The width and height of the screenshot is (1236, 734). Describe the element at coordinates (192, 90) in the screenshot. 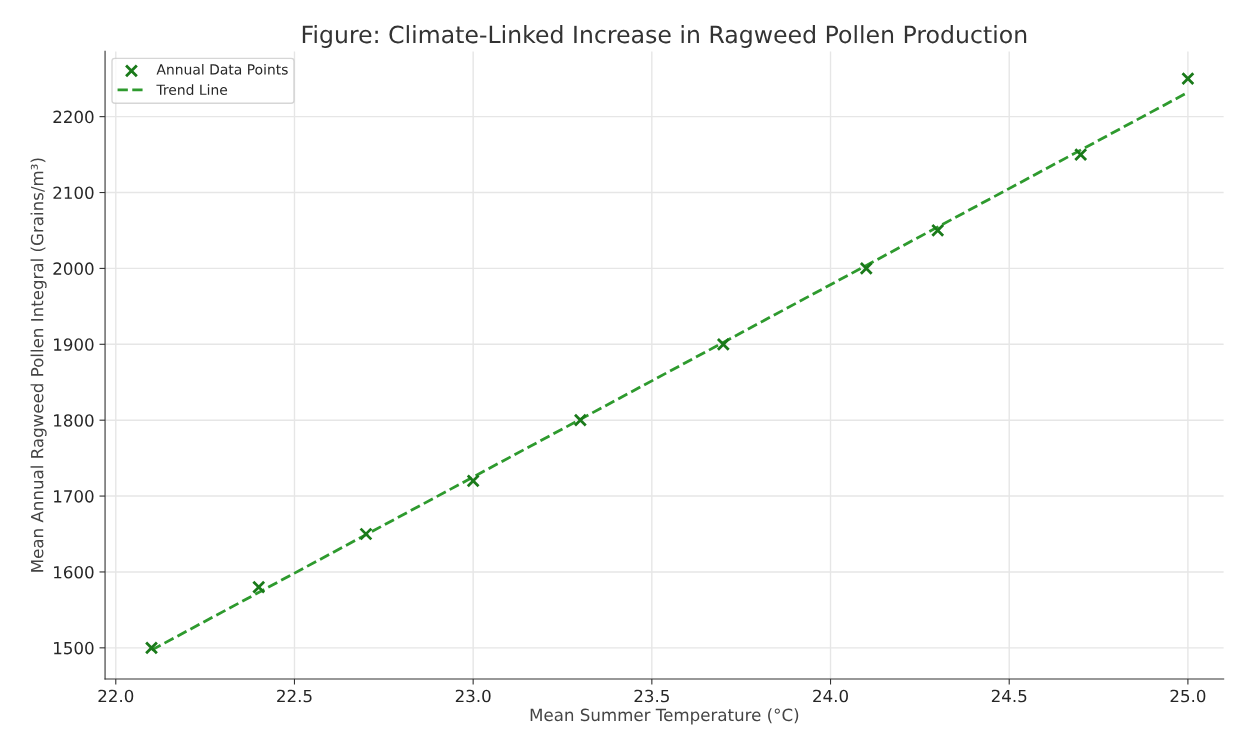

I see `legend-label: Trend Line` at that location.